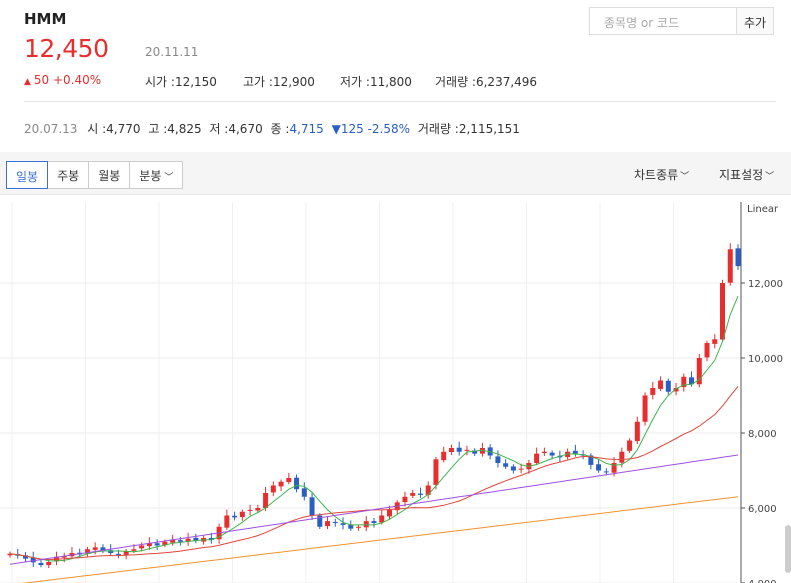  Describe the element at coordinates (45, 19) in the screenshot. I see `stock-name: HMM` at that location.